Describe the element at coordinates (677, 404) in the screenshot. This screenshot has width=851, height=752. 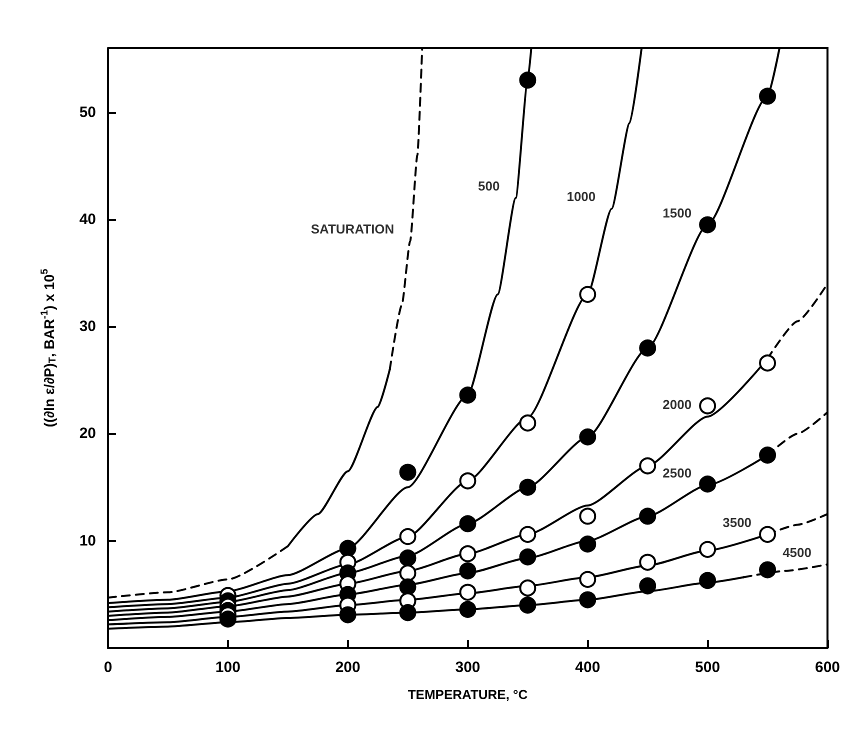
I see `annotation: 2000` at that location.